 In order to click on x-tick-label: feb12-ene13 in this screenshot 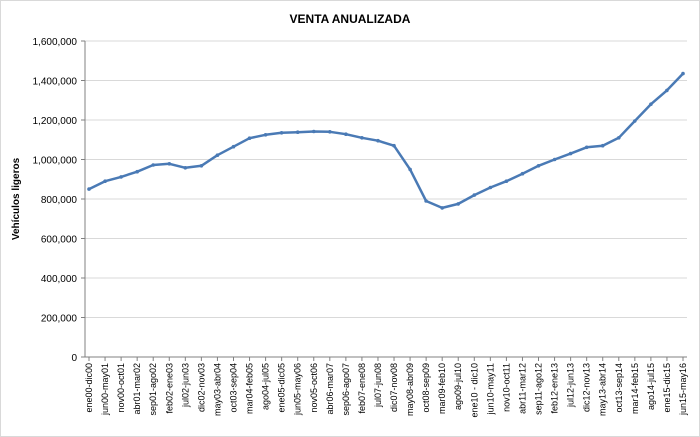, I will do `click(555, 388)`.